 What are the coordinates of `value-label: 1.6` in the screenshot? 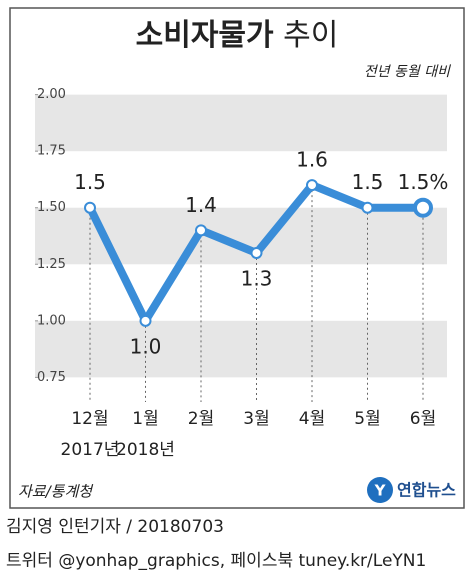 It's located at (312, 160).